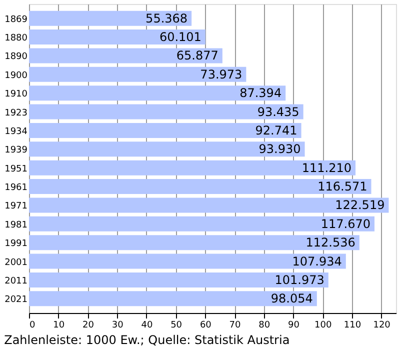 The image size is (400, 350). I want to click on data-label: 55.368, so click(167, 18).